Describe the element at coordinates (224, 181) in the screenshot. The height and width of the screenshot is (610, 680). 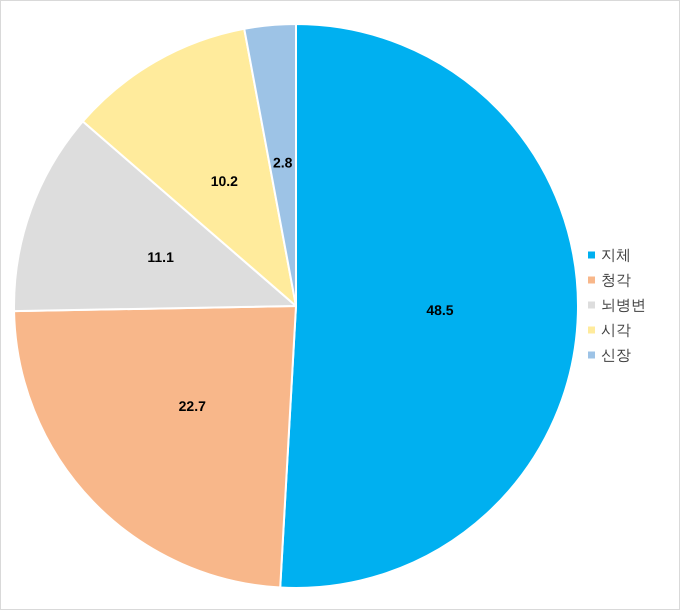
I see `data-label: 10.2` at that location.